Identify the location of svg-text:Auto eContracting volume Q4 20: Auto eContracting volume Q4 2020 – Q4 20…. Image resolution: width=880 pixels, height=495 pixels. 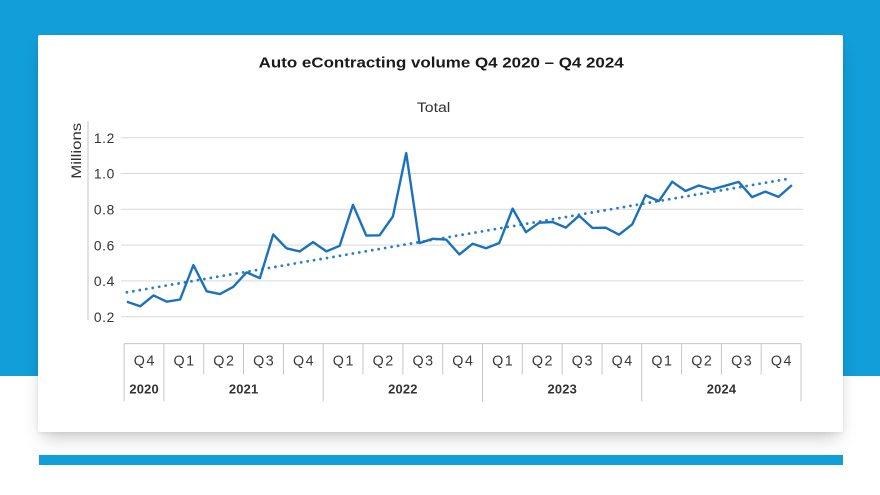
(442, 63).